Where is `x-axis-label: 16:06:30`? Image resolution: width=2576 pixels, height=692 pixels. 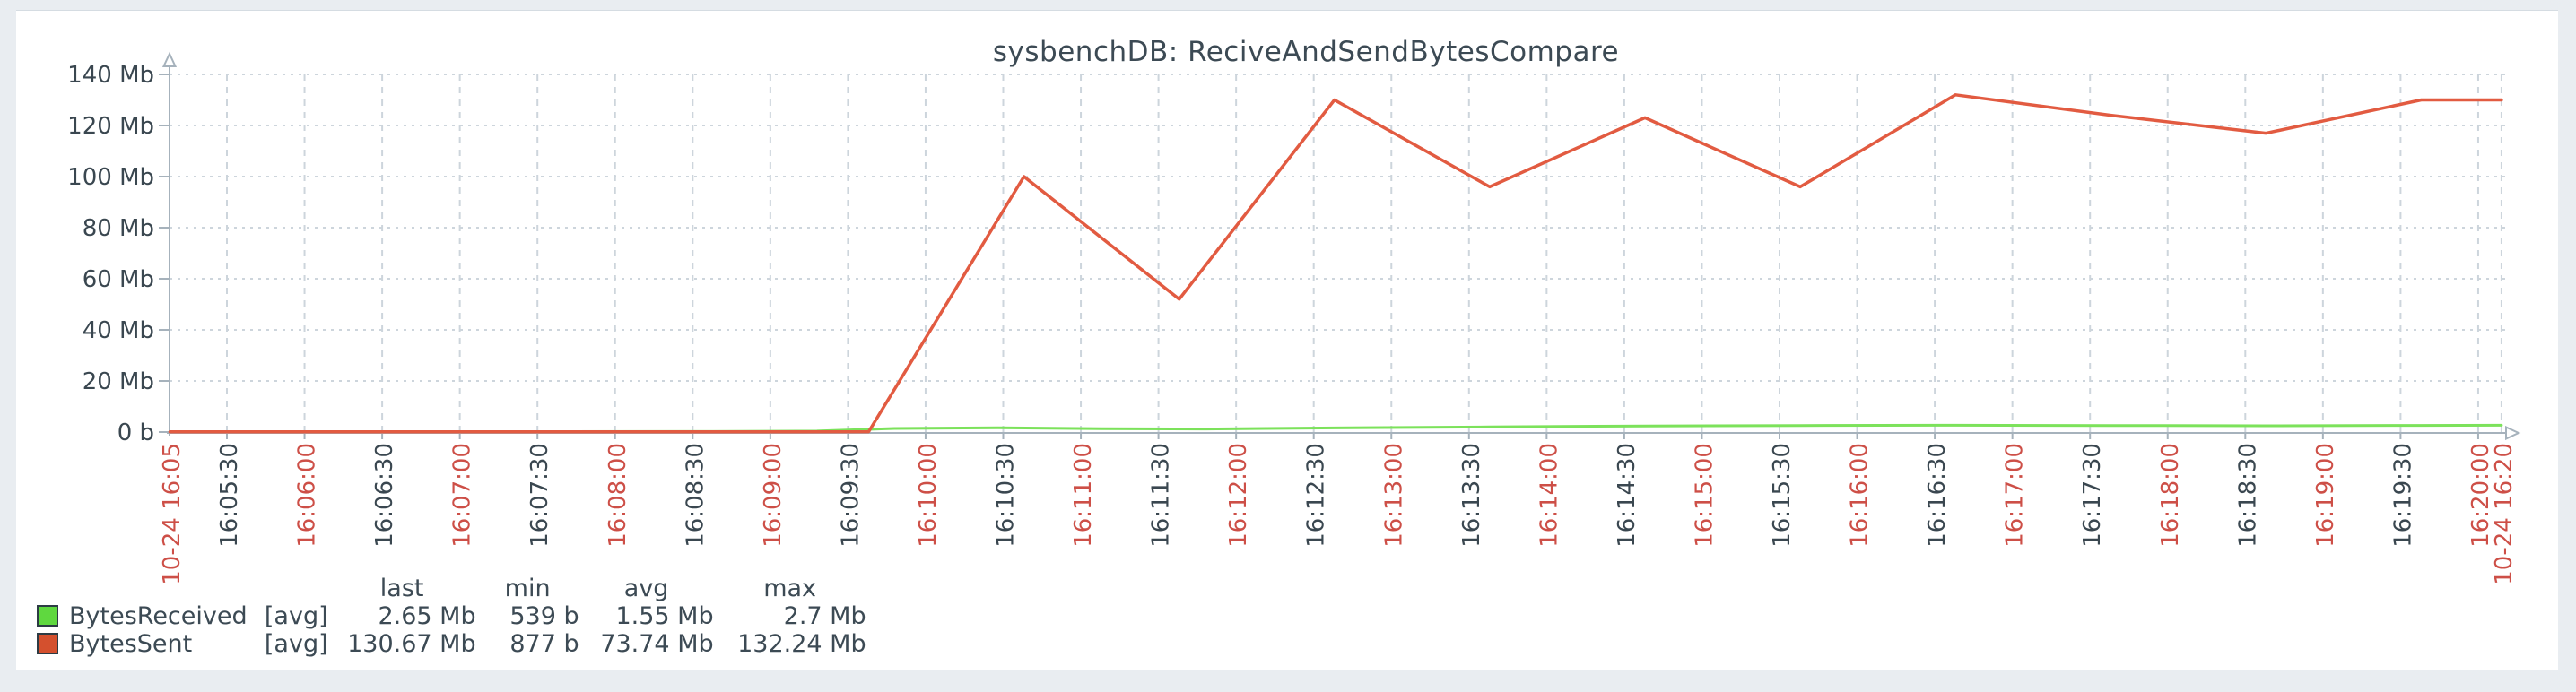 x-axis-label: 16:06:30 is located at coordinates (384, 495).